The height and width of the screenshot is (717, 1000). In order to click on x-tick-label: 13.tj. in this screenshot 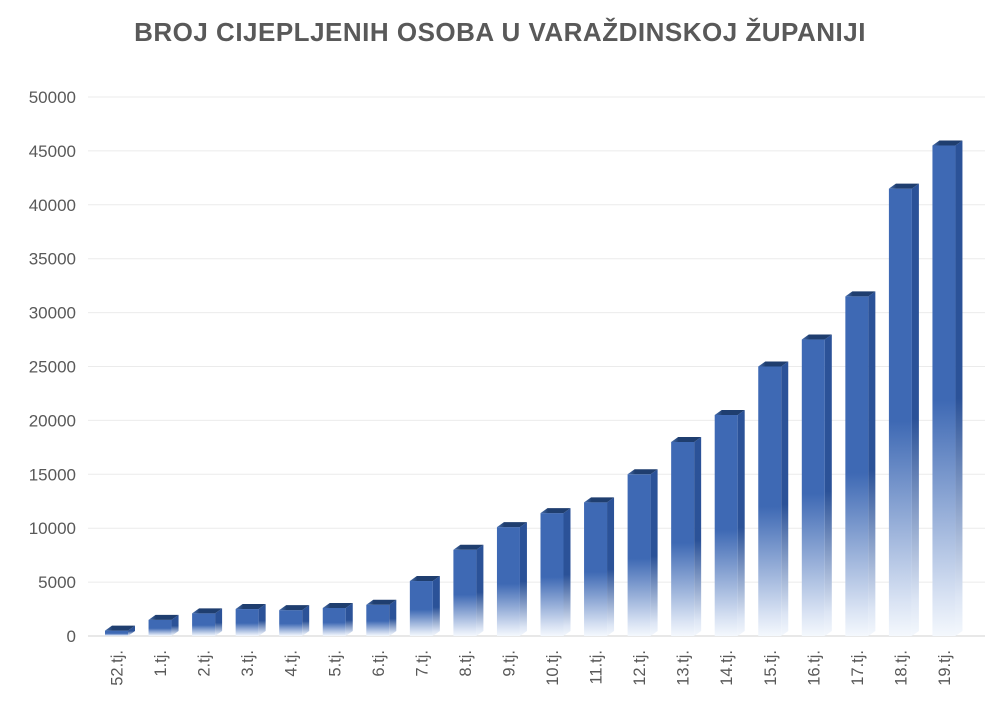, I will do `click(684, 668)`.